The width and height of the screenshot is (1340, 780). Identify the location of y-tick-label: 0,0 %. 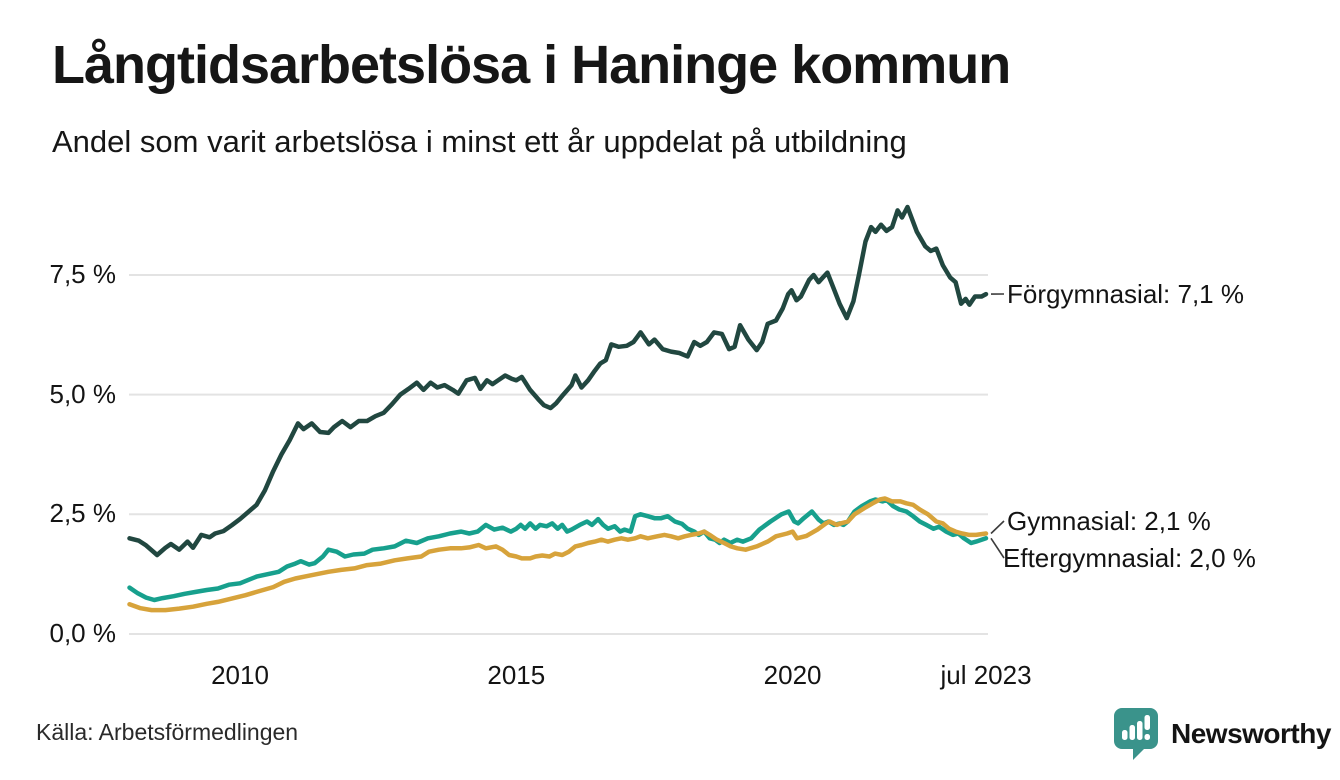
(83, 633).